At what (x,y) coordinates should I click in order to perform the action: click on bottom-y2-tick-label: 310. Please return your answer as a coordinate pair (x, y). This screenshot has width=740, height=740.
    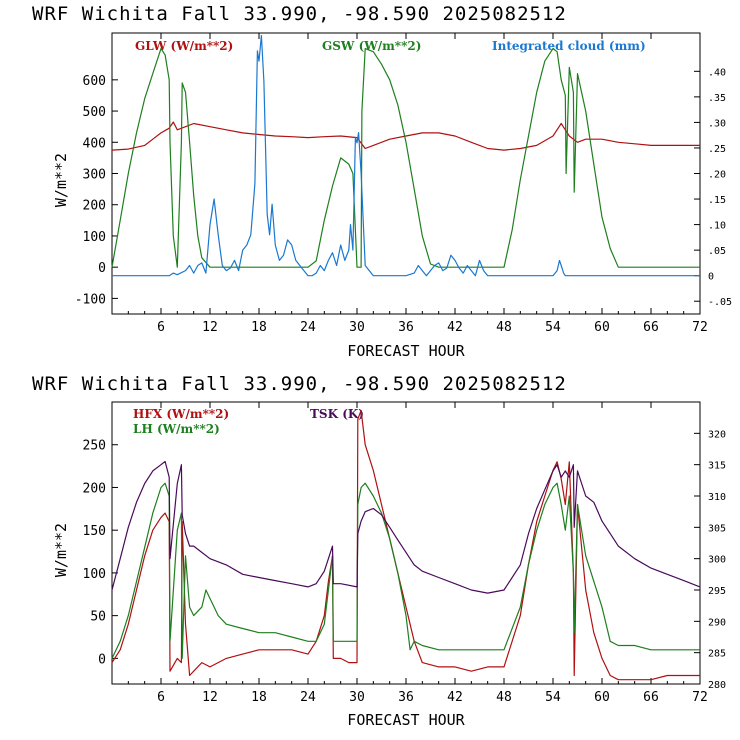
    Looking at the image, I should click on (717, 497).